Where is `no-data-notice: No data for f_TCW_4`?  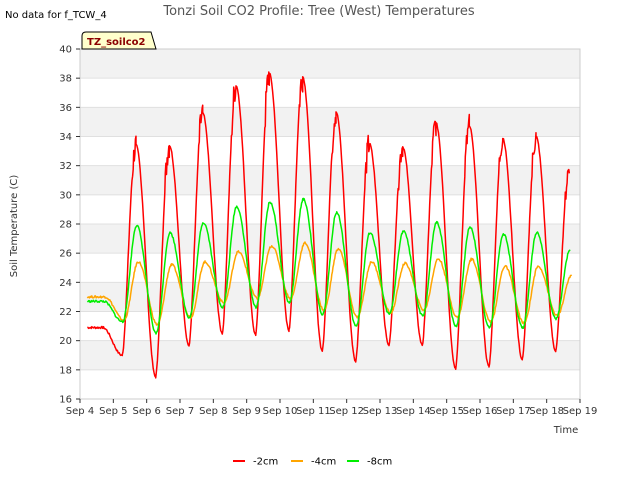
no-data-notice: No data for f_TCW_4 is located at coordinates (56, 15).